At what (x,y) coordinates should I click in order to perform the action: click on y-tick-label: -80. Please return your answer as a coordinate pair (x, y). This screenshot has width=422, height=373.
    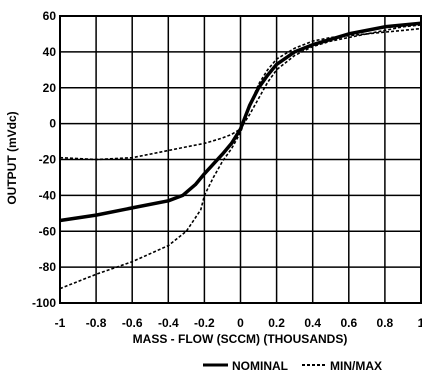
    Looking at the image, I should click on (48, 267).